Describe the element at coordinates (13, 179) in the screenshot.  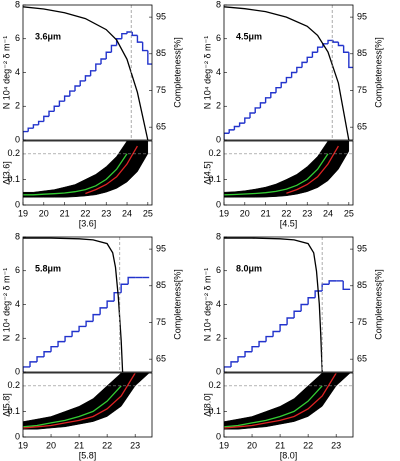
I see `y-tick-label: 0.1` at that location.